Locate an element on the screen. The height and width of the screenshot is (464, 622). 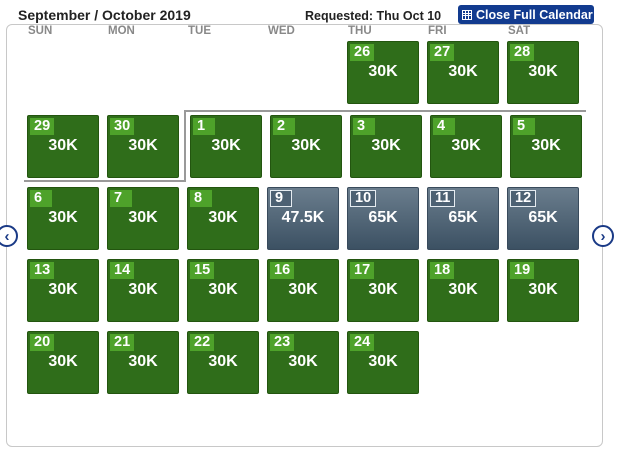
weekday-fri: FRI is located at coordinates (437, 31).